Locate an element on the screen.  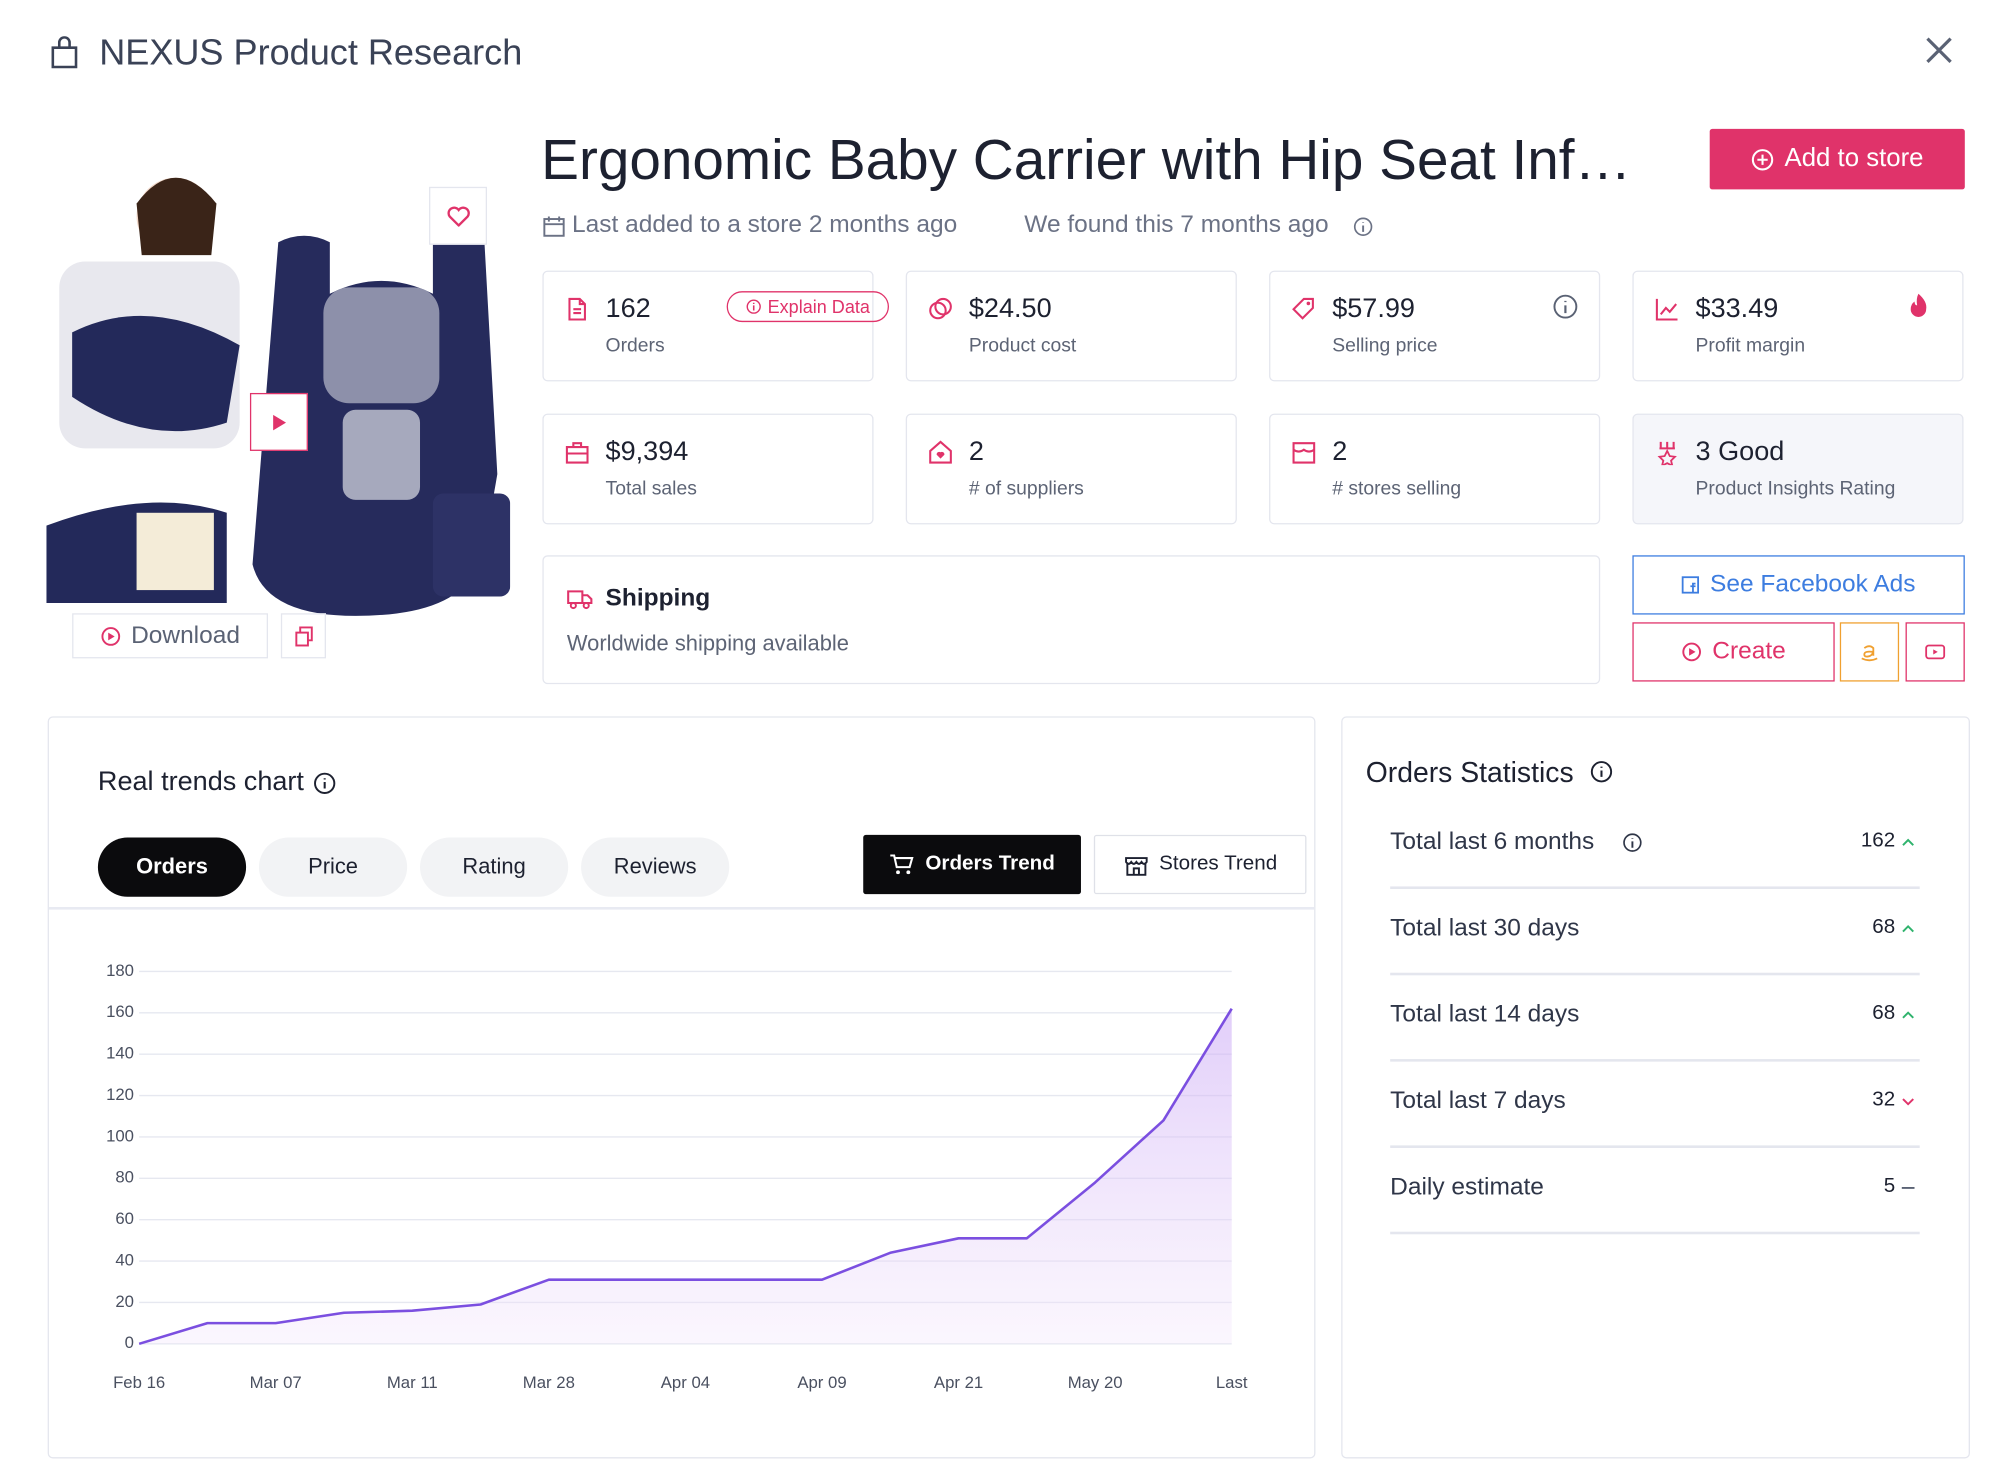
facebook-icon is located at coordinates (1691, 585).